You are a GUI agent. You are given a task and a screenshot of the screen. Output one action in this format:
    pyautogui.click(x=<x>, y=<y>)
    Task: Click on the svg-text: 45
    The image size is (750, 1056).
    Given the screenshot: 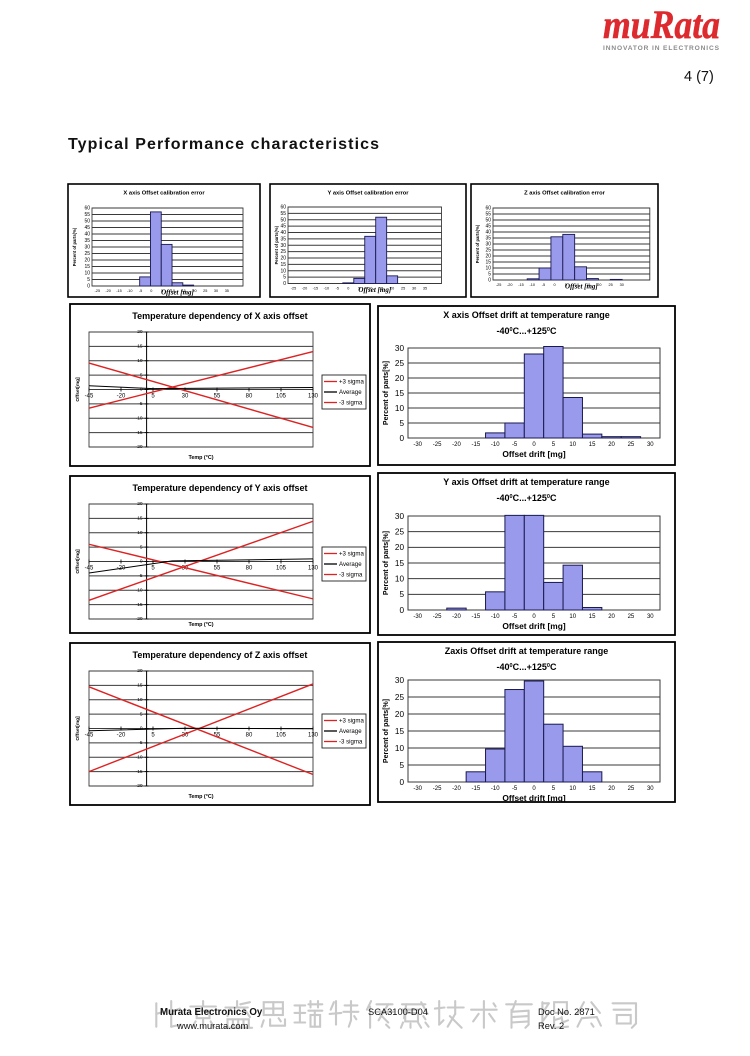 What is the action you would take?
    pyautogui.click(x=87, y=228)
    